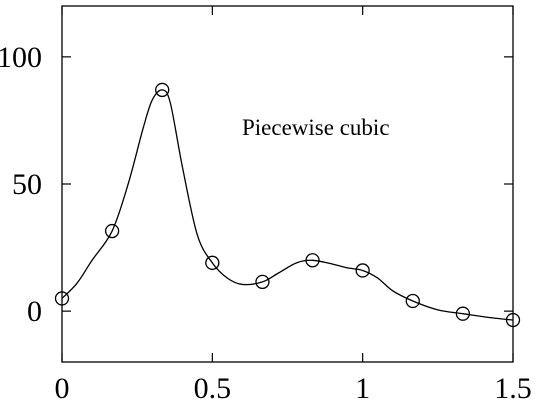 The width and height of the screenshot is (537, 415). Describe the element at coordinates (27, 184) in the screenshot. I see `y-tick-label: 50` at that location.